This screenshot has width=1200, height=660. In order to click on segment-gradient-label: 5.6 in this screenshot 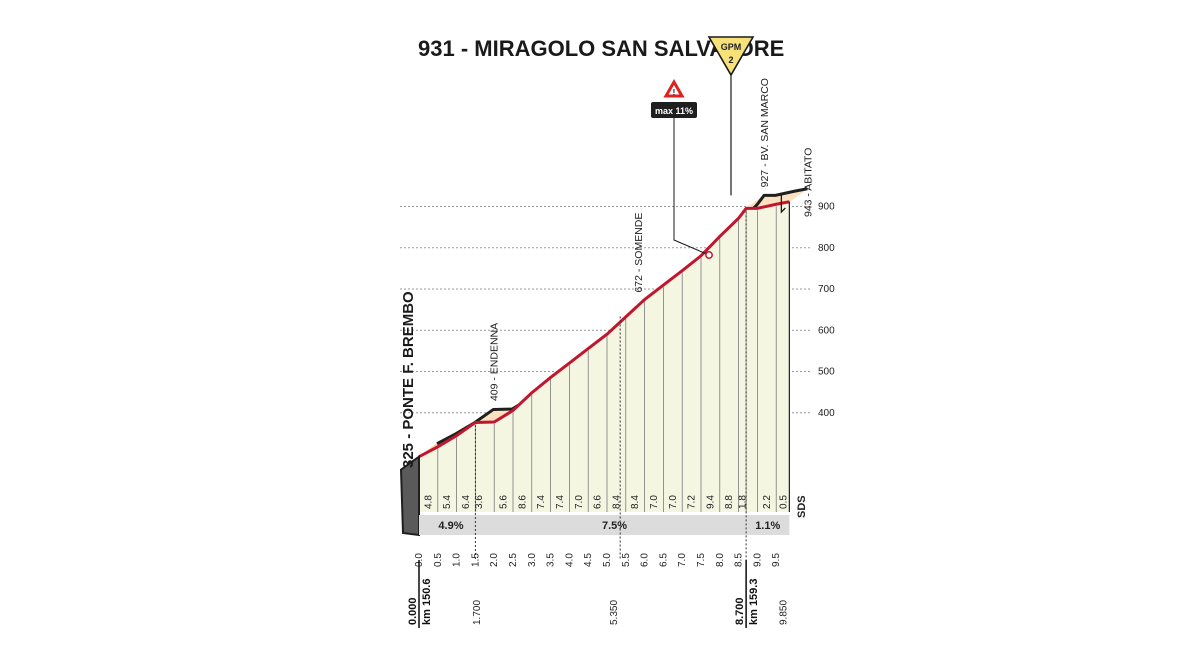, I will do `click(504, 502)`.